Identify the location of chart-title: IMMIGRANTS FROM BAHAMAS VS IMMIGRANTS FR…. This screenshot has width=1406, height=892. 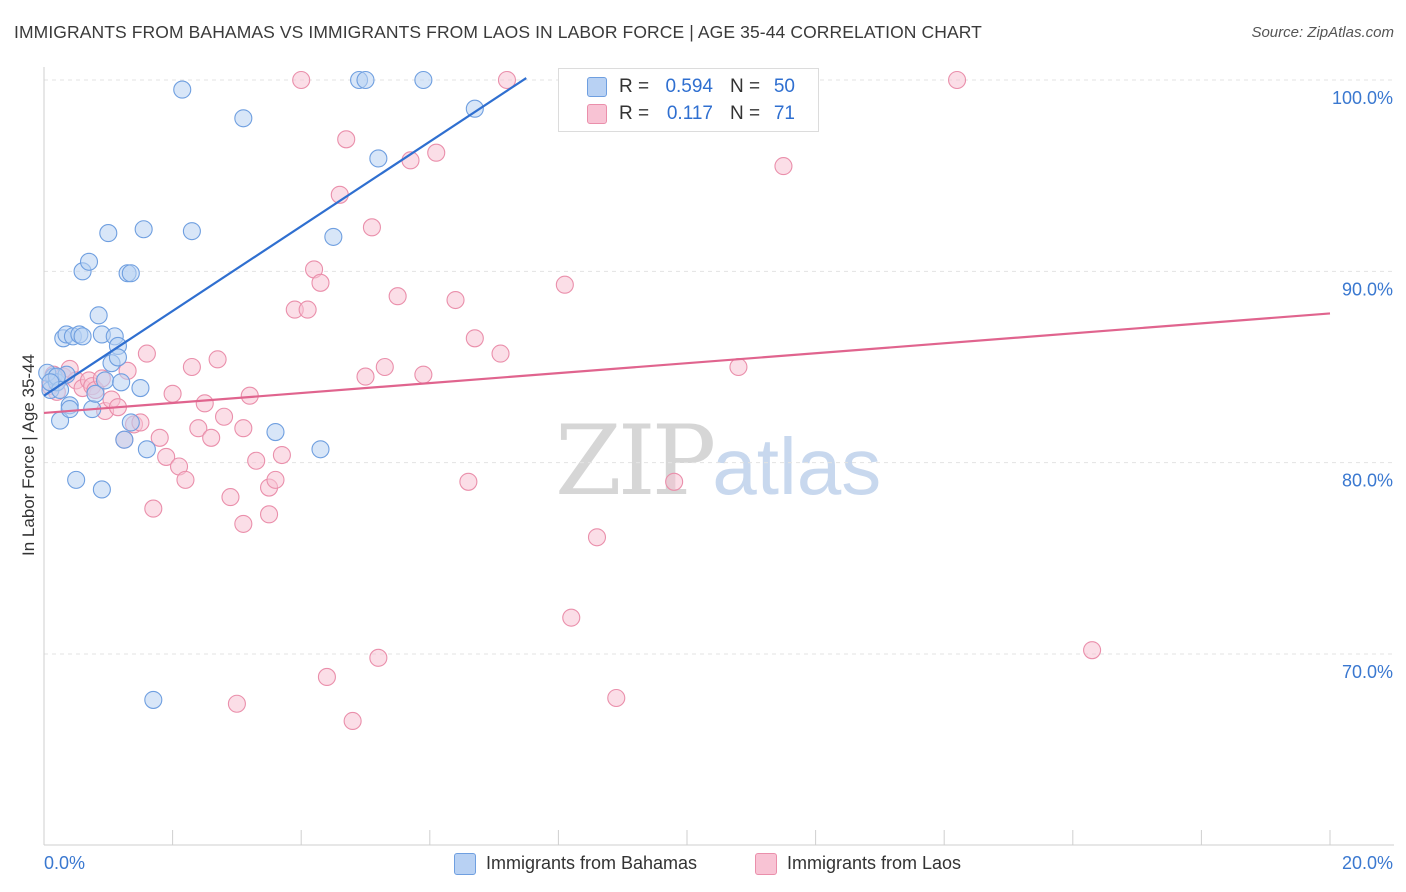
(498, 32).